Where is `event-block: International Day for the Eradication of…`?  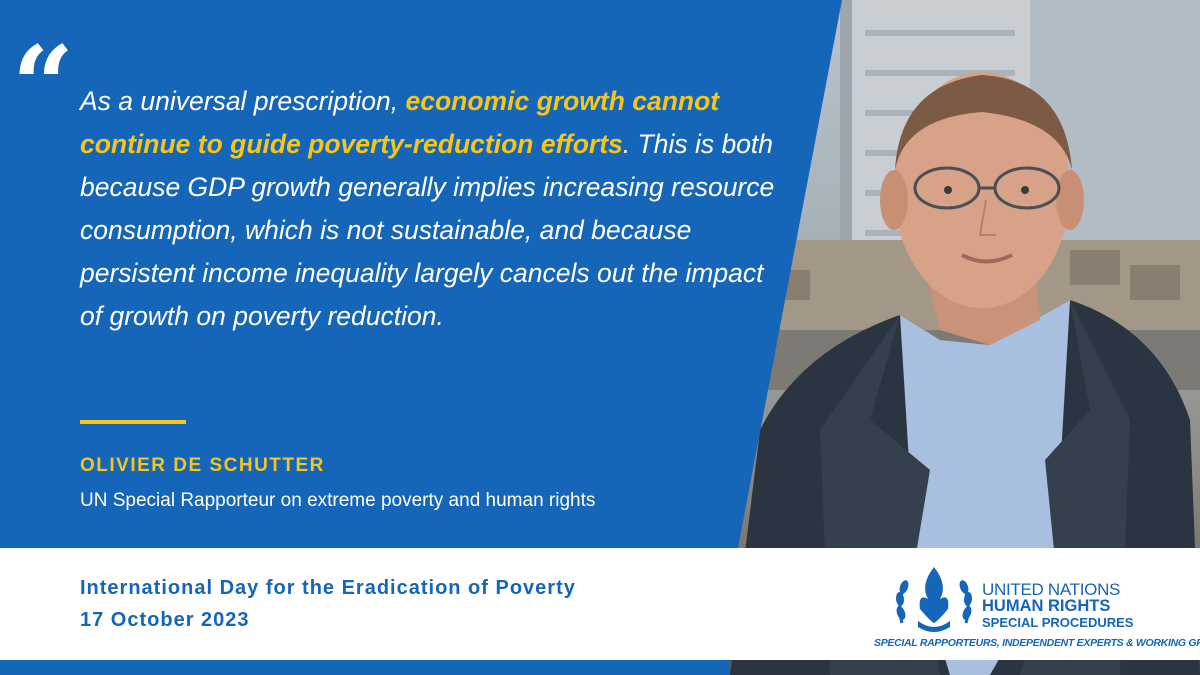
event-block: International Day for the Eradication of… is located at coordinates (328, 604).